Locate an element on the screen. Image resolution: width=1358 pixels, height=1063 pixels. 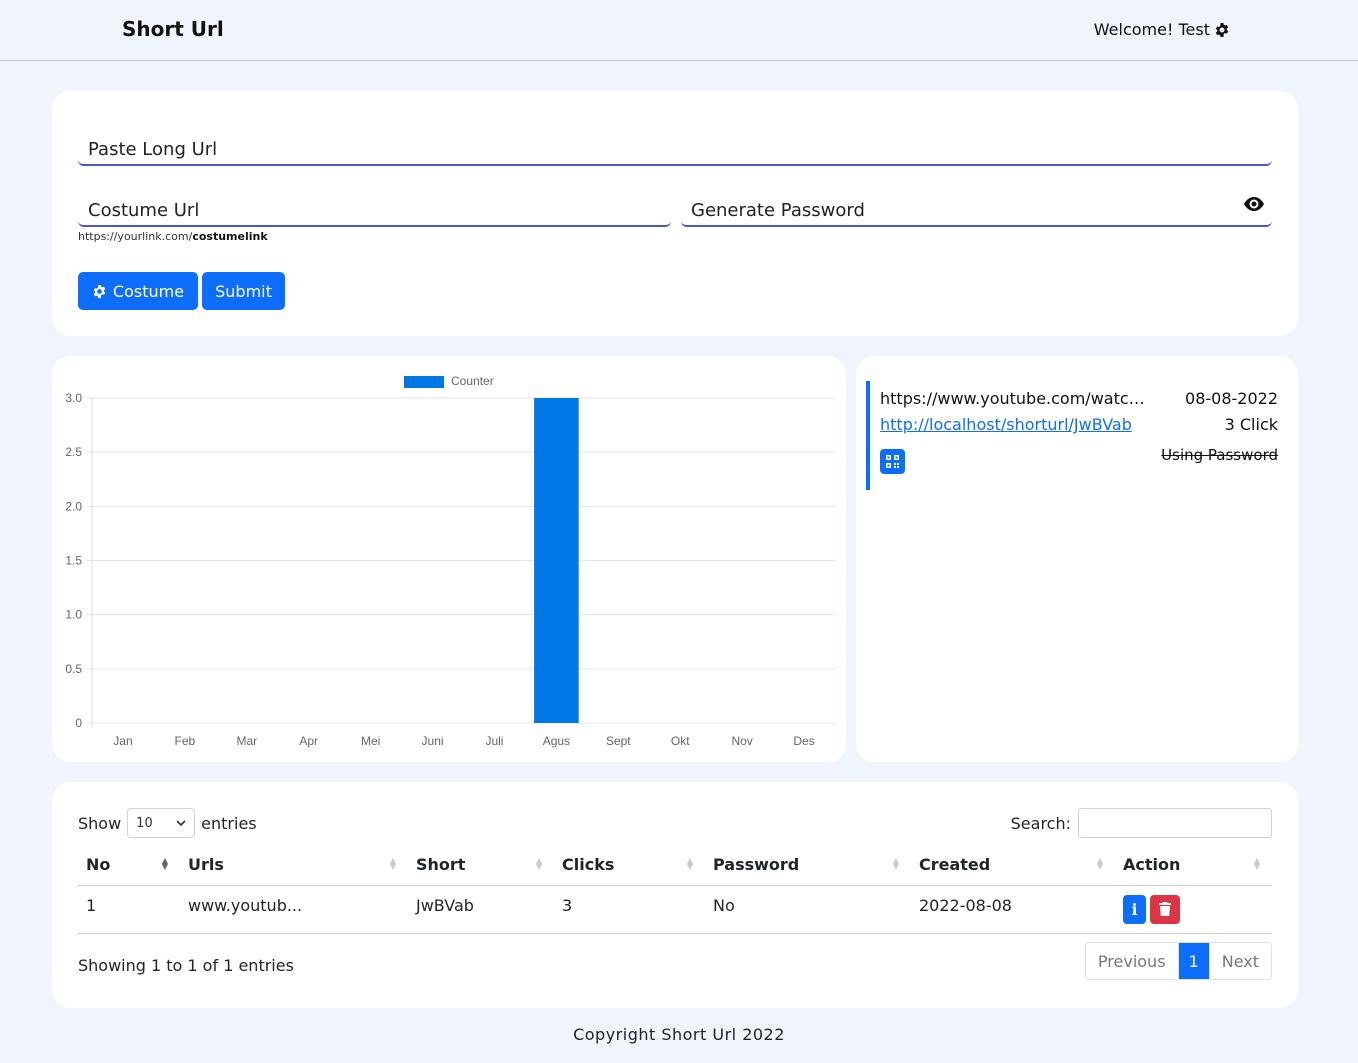
previous-page-button: Previous is located at coordinates (1131, 961).